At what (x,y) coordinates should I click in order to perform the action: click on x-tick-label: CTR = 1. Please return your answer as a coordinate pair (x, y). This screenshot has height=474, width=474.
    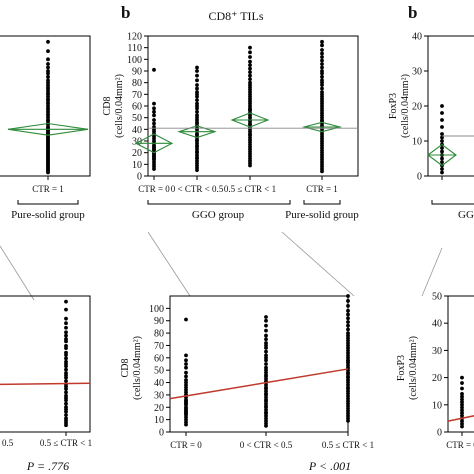
    Looking at the image, I should click on (48, 189).